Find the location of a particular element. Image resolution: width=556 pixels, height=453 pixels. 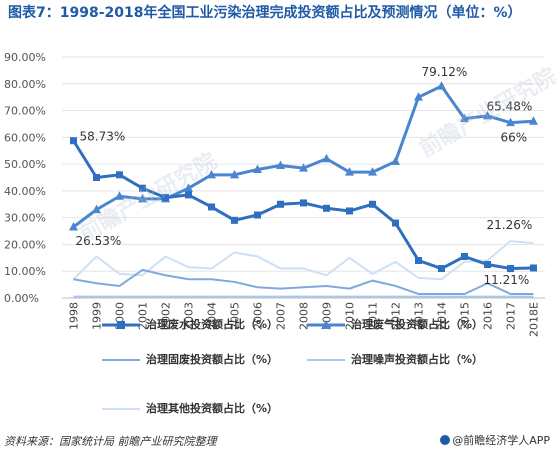

x-tick-label: 2013 is located at coordinates (419, 316).